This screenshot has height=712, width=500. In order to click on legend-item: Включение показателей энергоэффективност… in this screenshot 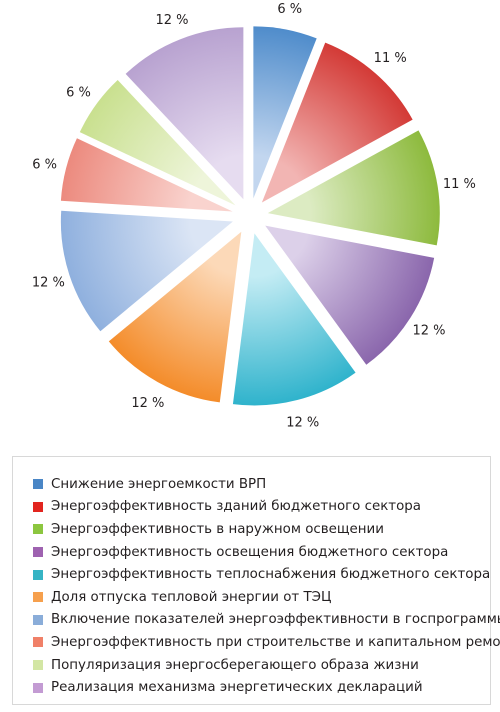, I will do `click(266, 620)`.